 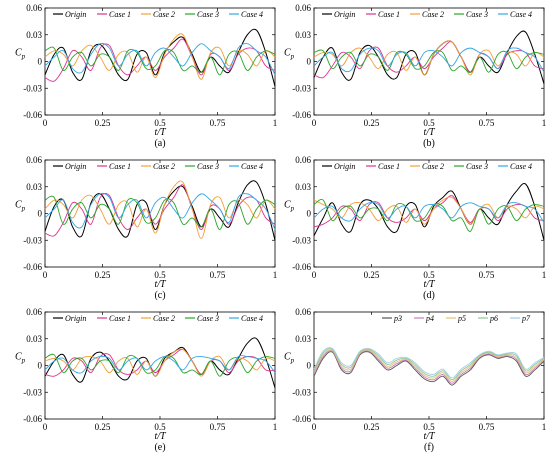 I want to click on legend-label: p5, so click(x=461, y=318).